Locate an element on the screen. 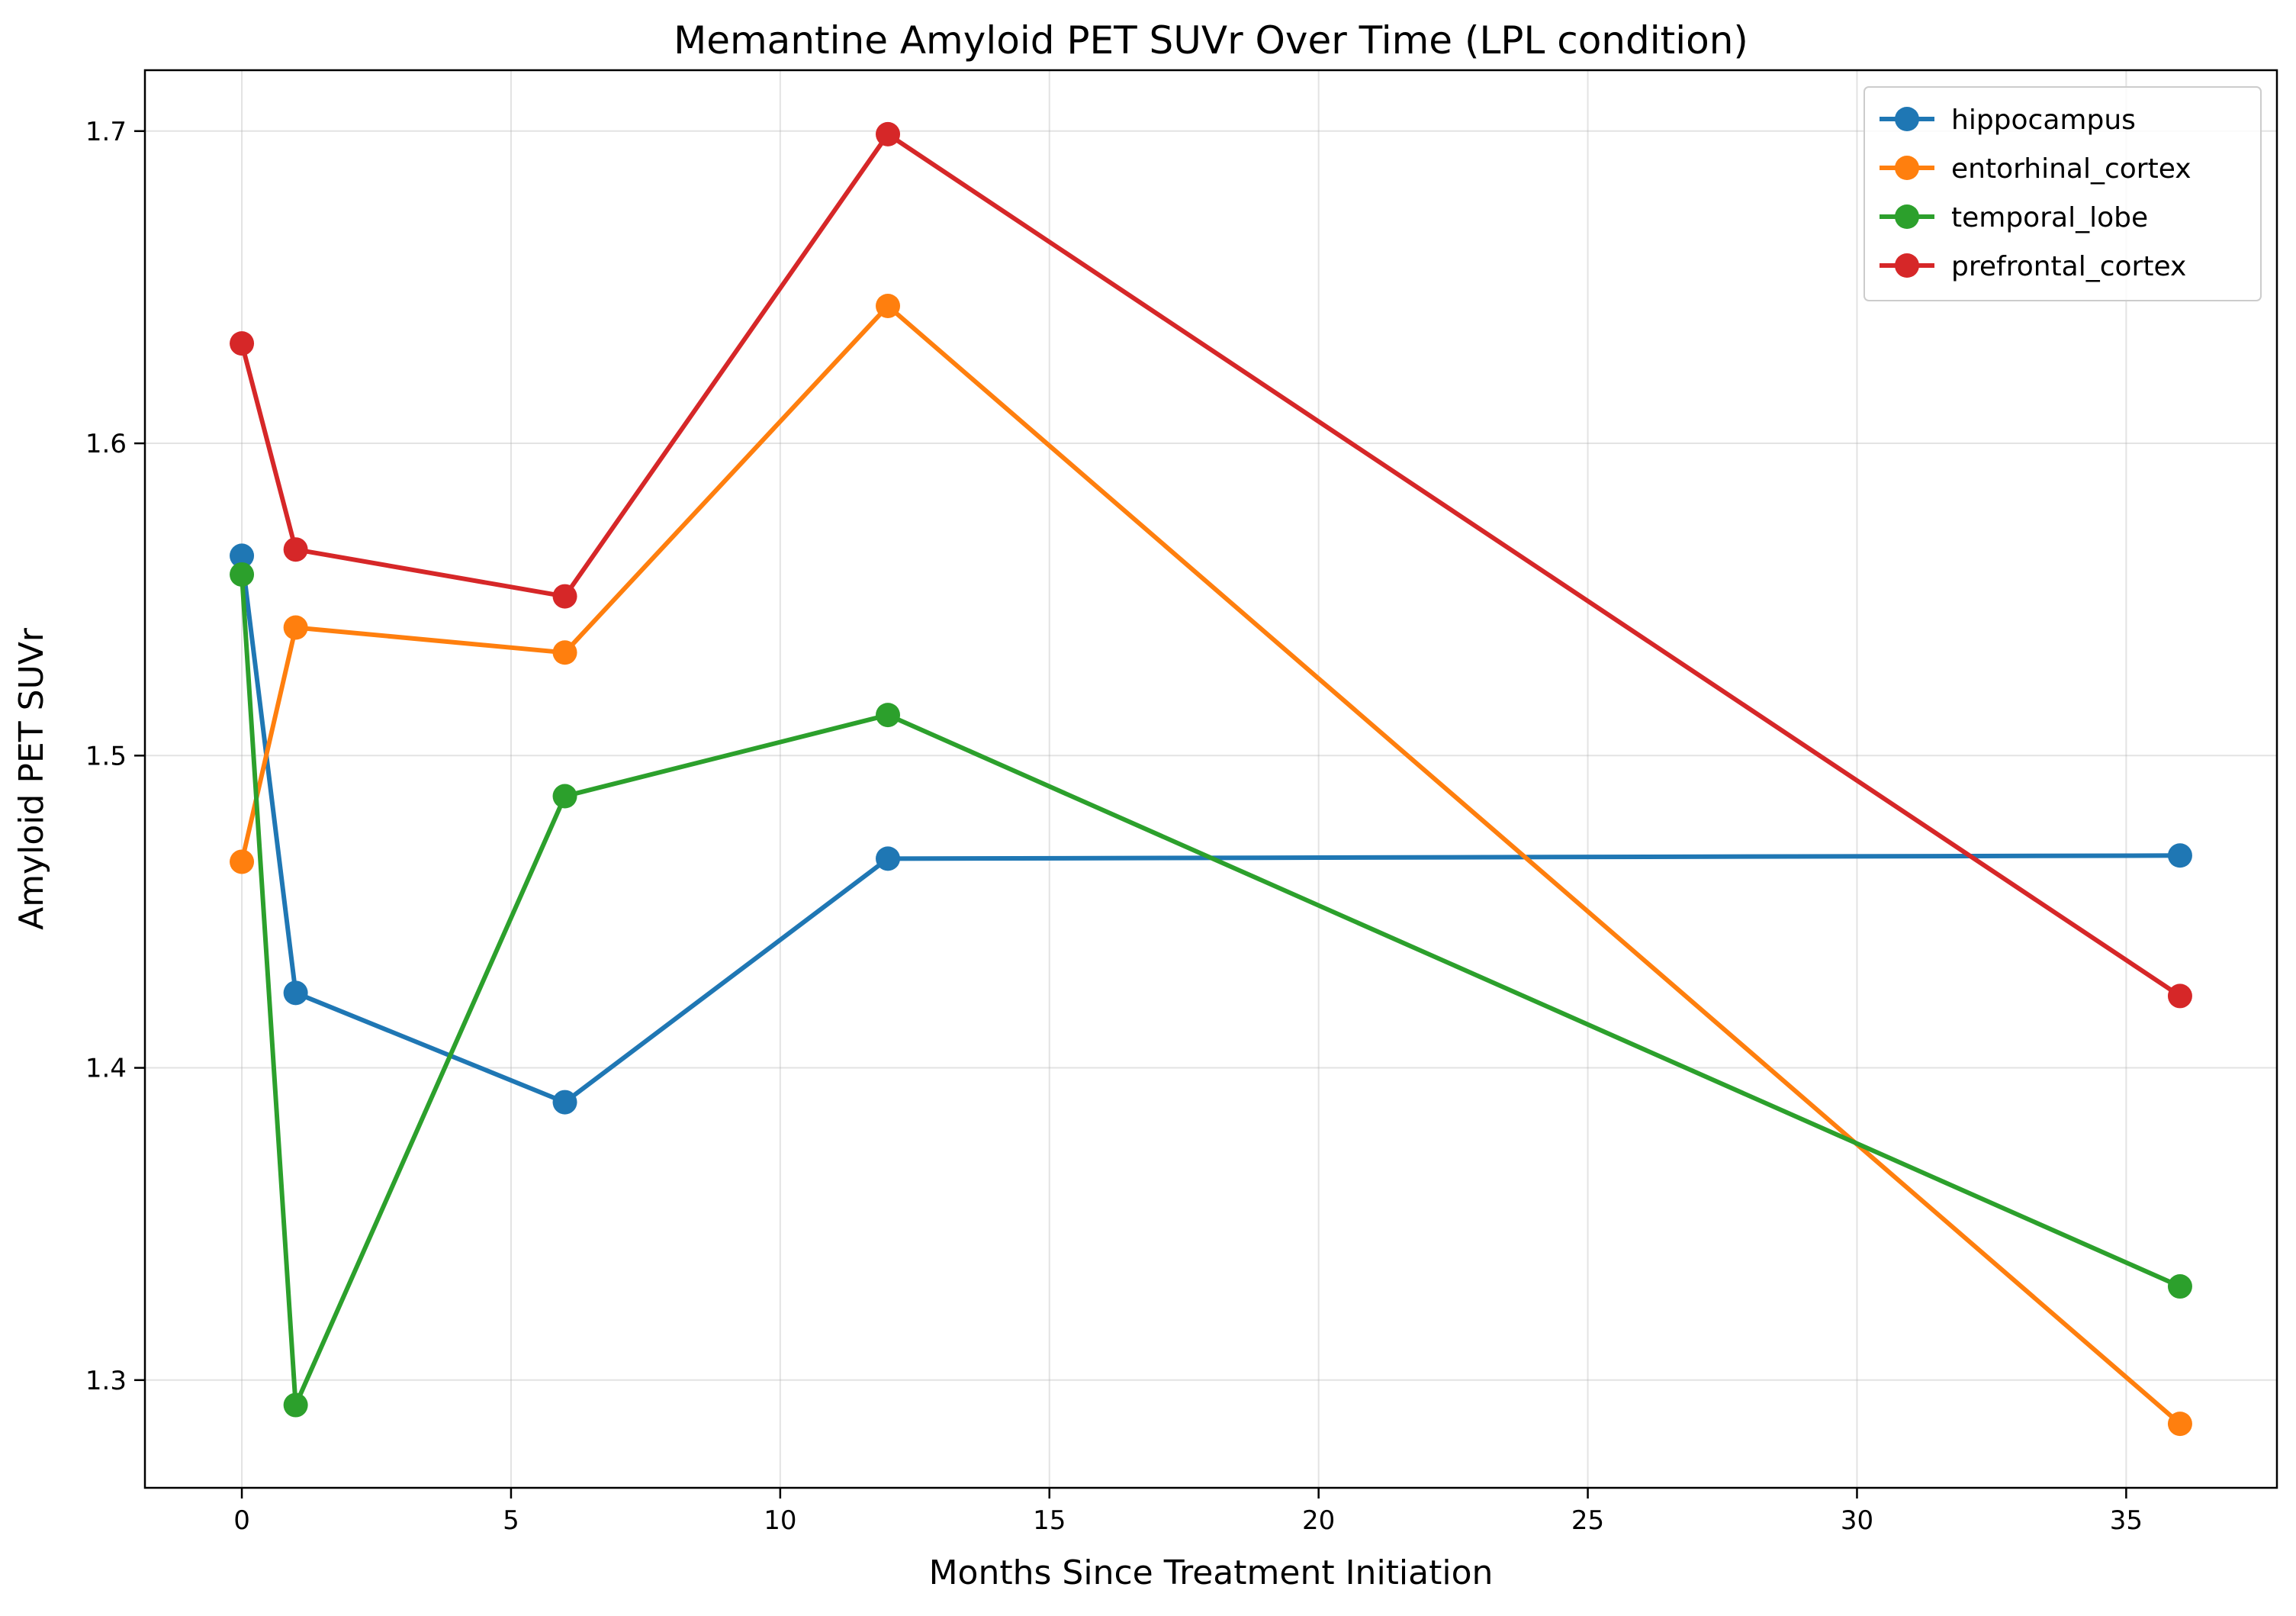  legend-item: temporal_lobe is located at coordinates (2014, 217).